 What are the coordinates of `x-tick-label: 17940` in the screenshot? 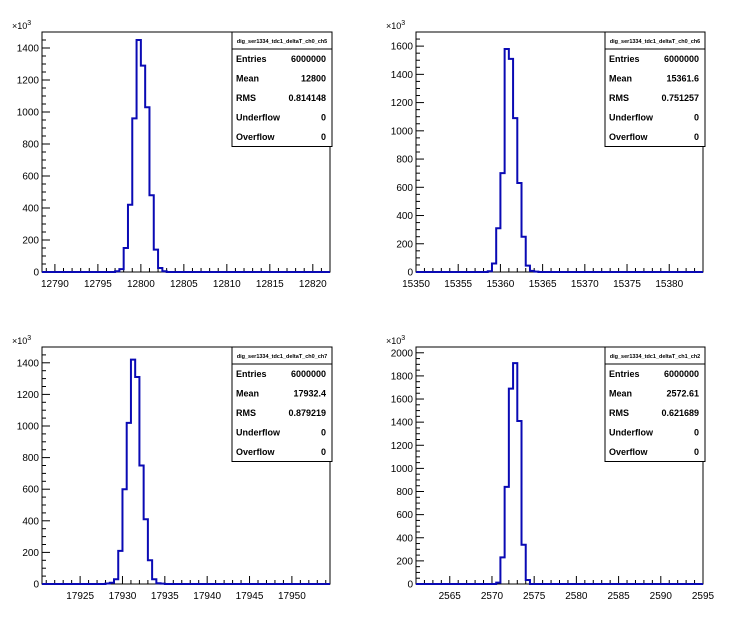 It's located at (207, 596).